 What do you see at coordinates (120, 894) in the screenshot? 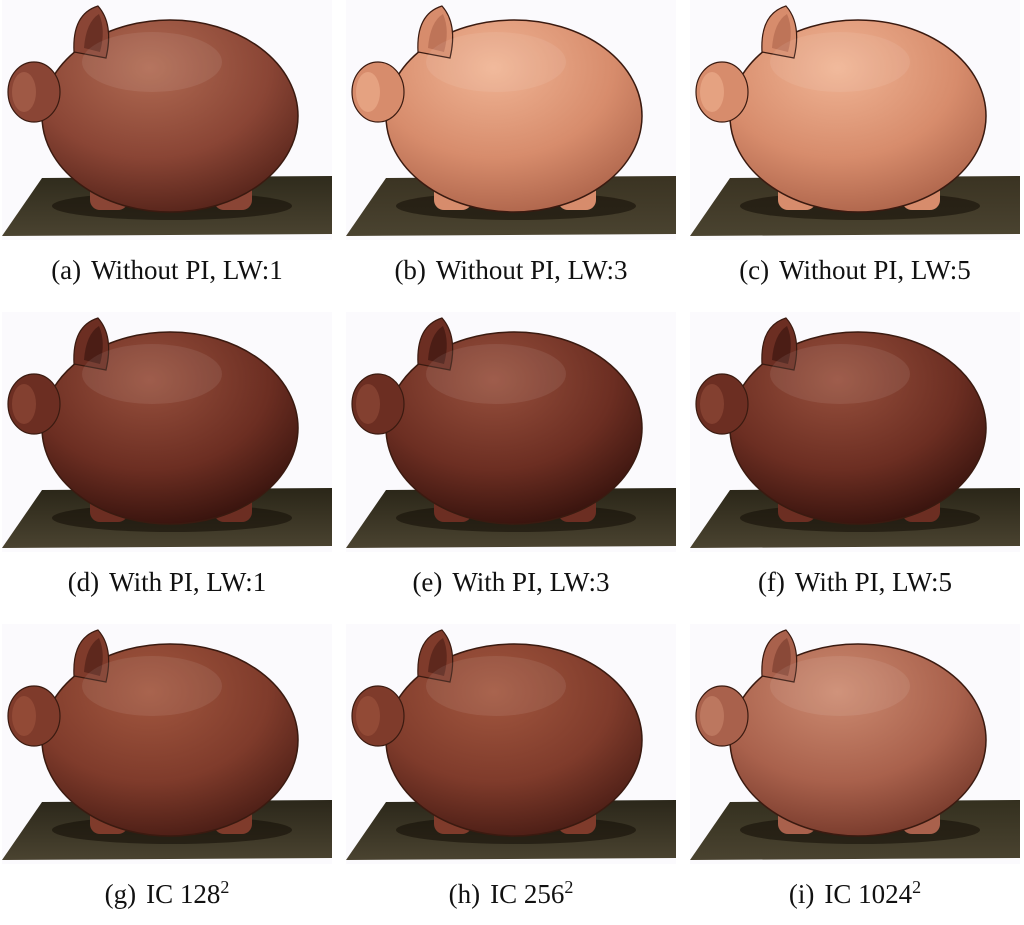
I see `caption-label: (g)` at bounding box center [120, 894].